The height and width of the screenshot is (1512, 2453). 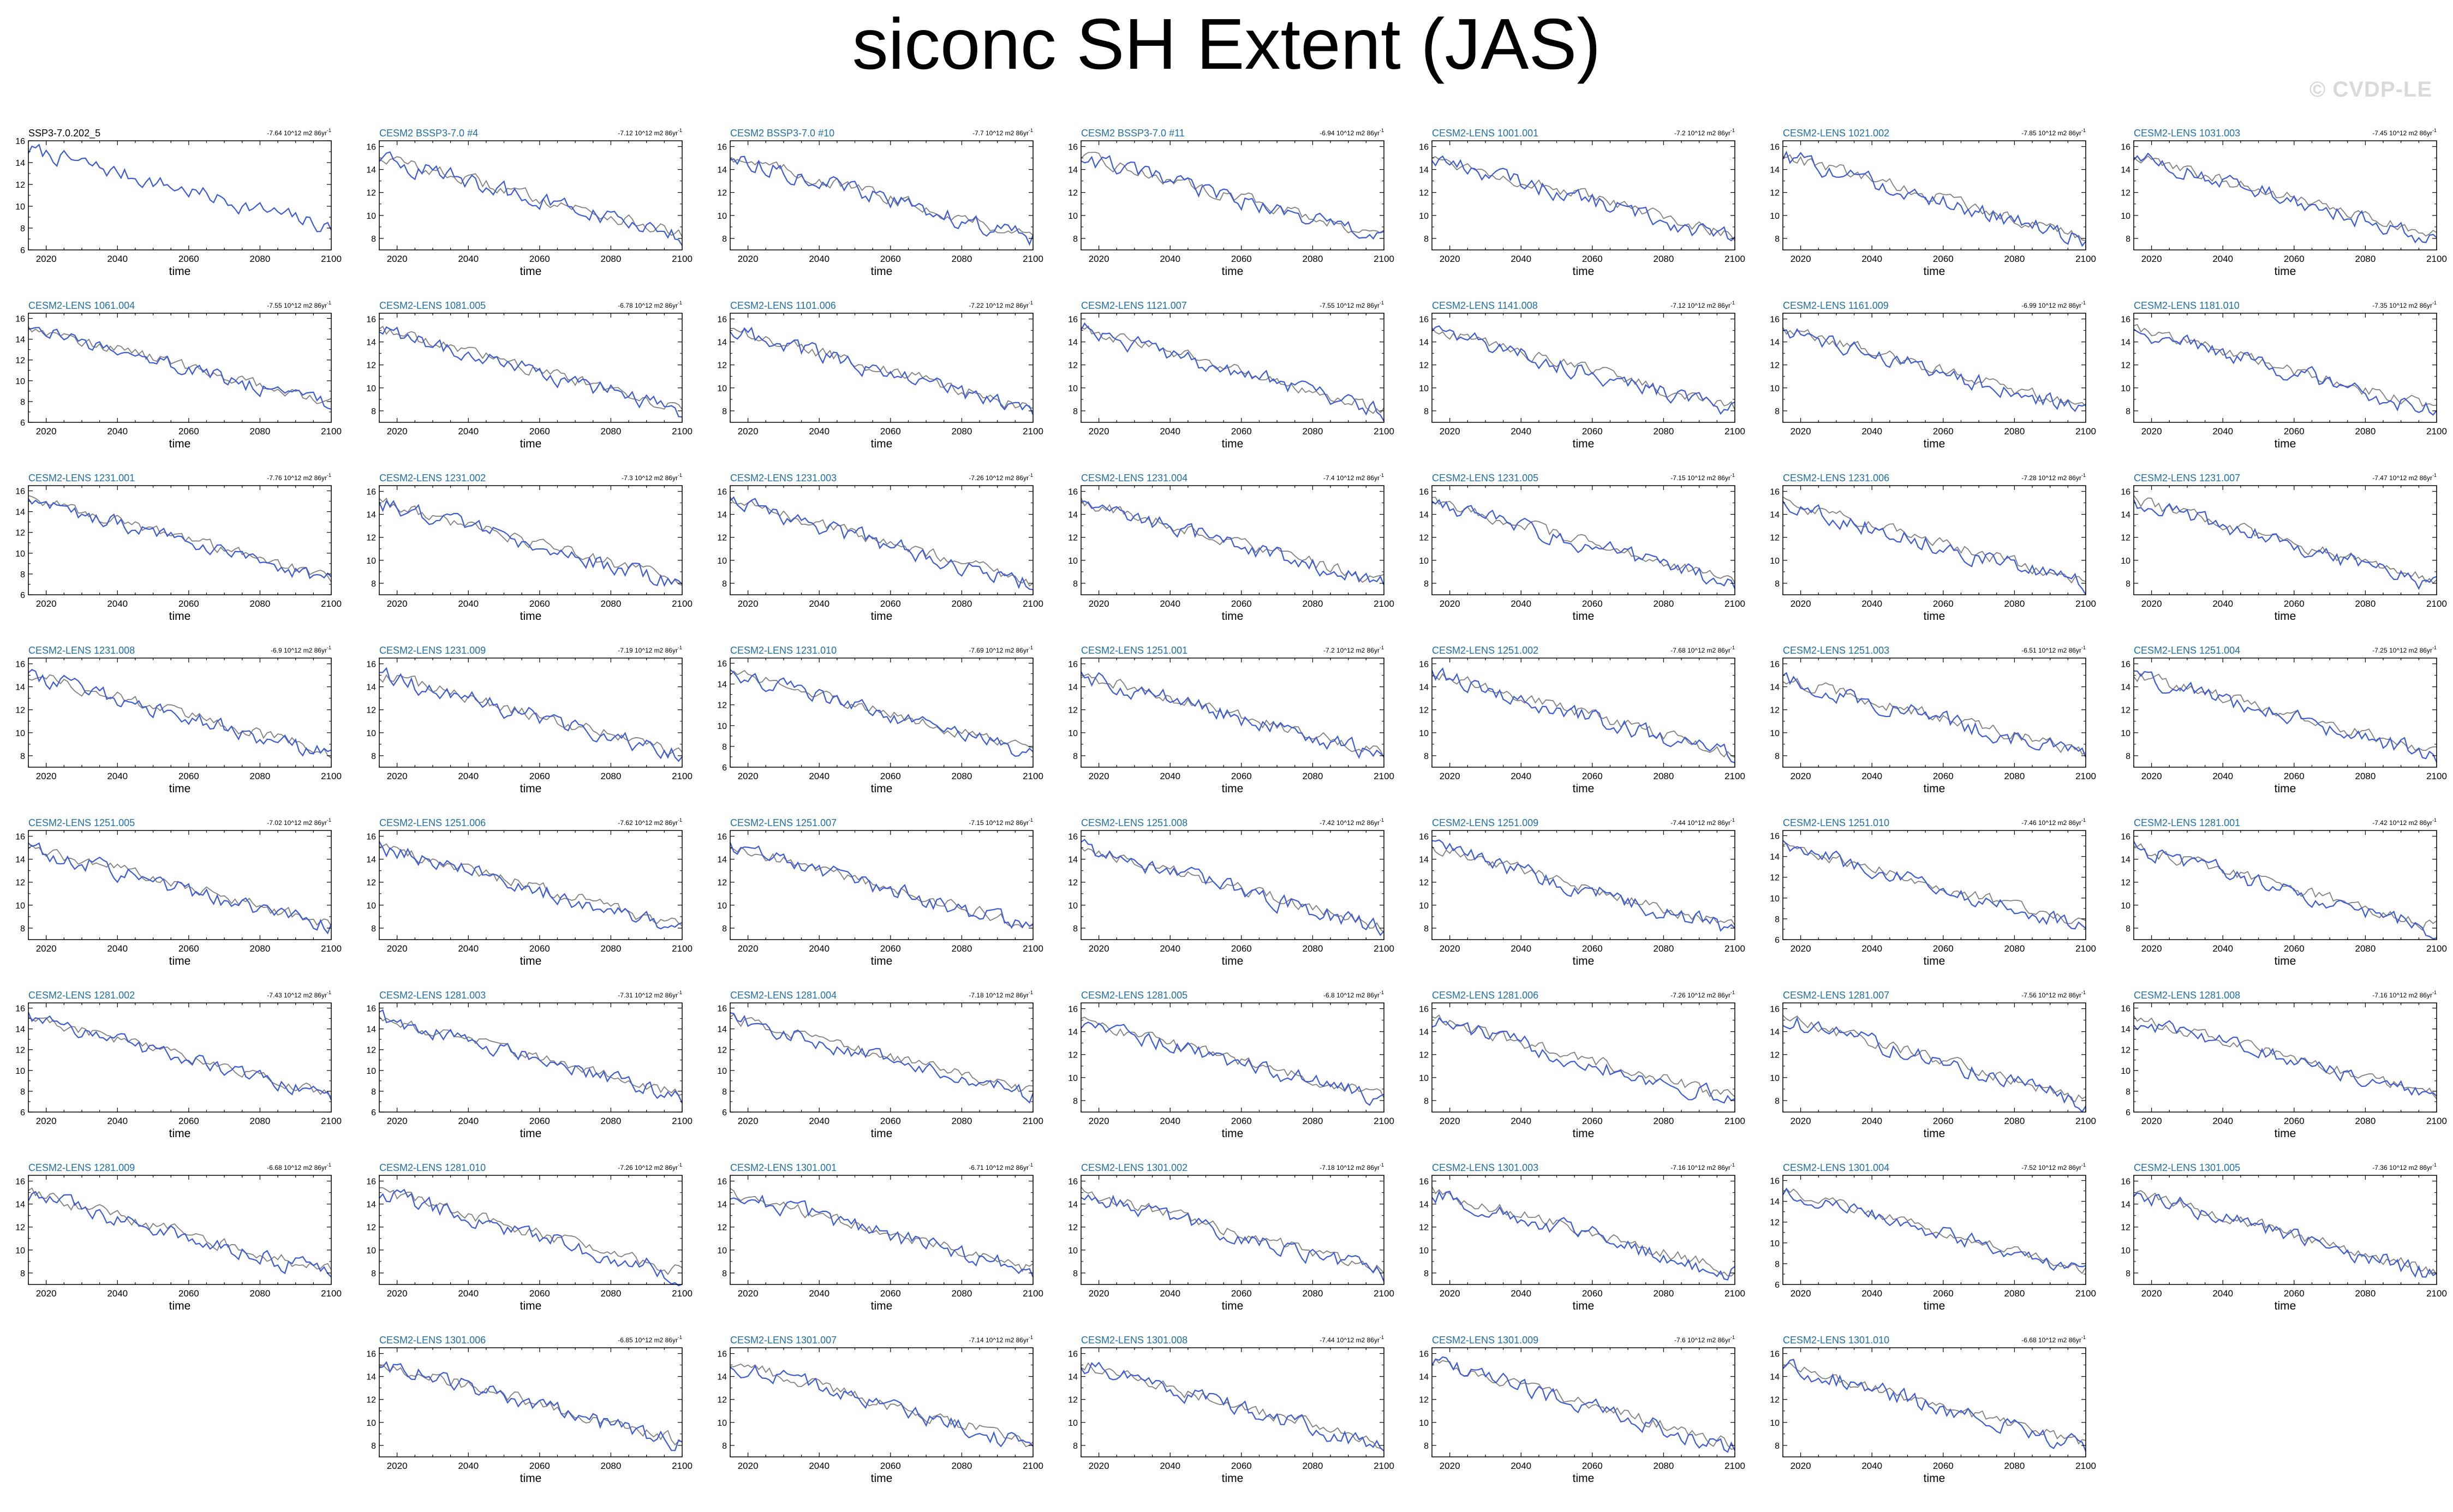 What do you see at coordinates (2053, 994) in the screenshot?
I see `panel-trend: -7.56 10^12 m2 86yr-1` at bounding box center [2053, 994].